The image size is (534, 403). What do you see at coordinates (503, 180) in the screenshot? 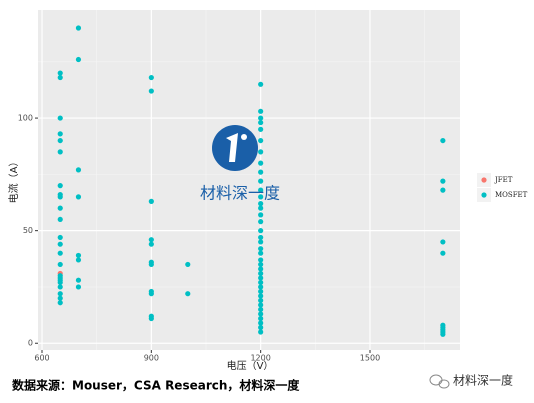
I see `legend-label: JFET` at bounding box center [503, 180].